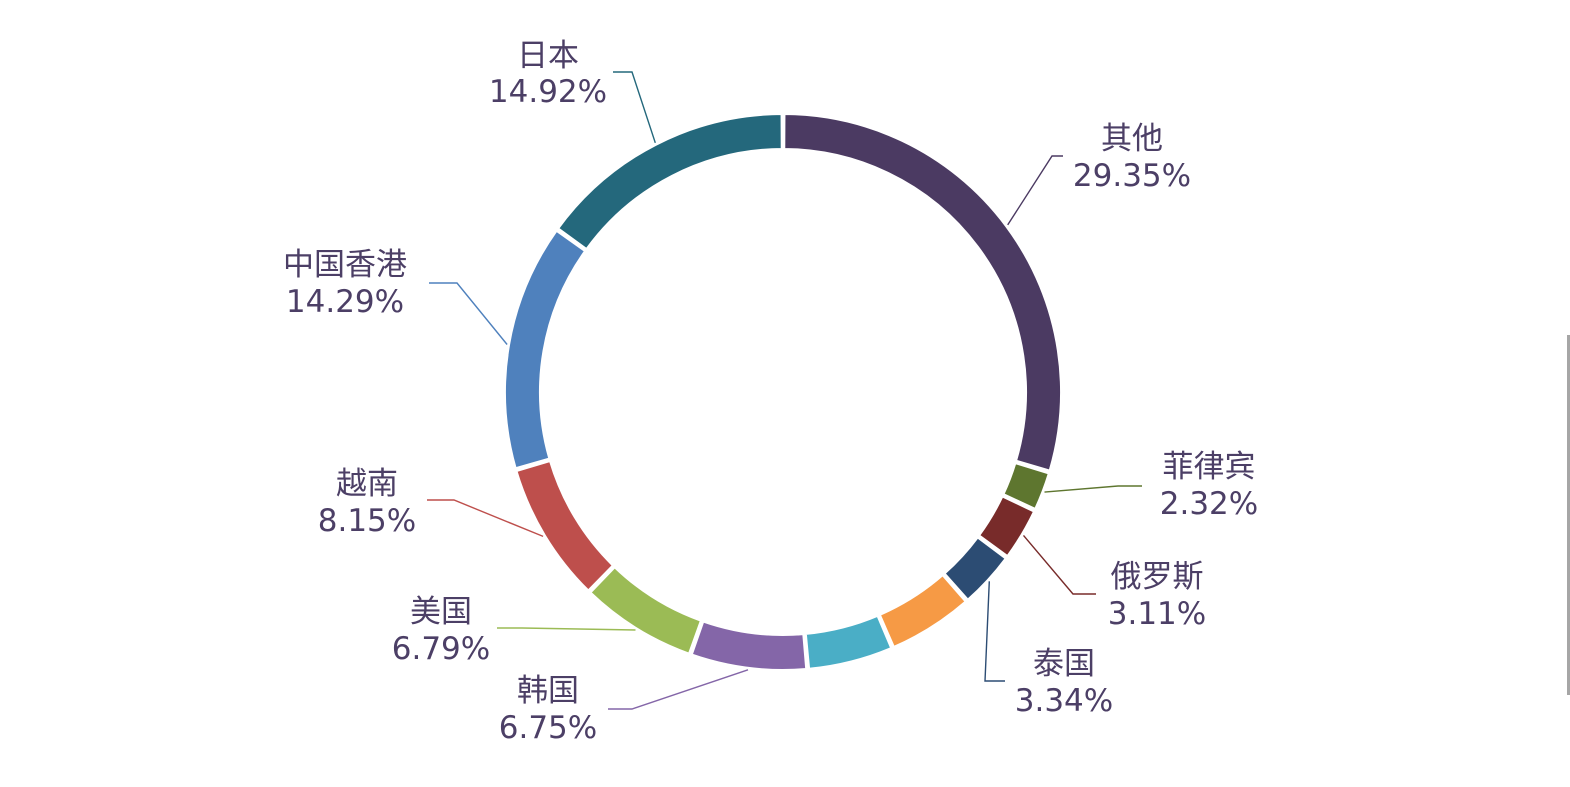 This screenshot has width=1570, height=787. What do you see at coordinates (345, 265) in the screenshot?
I see `label-hongkong-name: 中国香港` at bounding box center [345, 265].